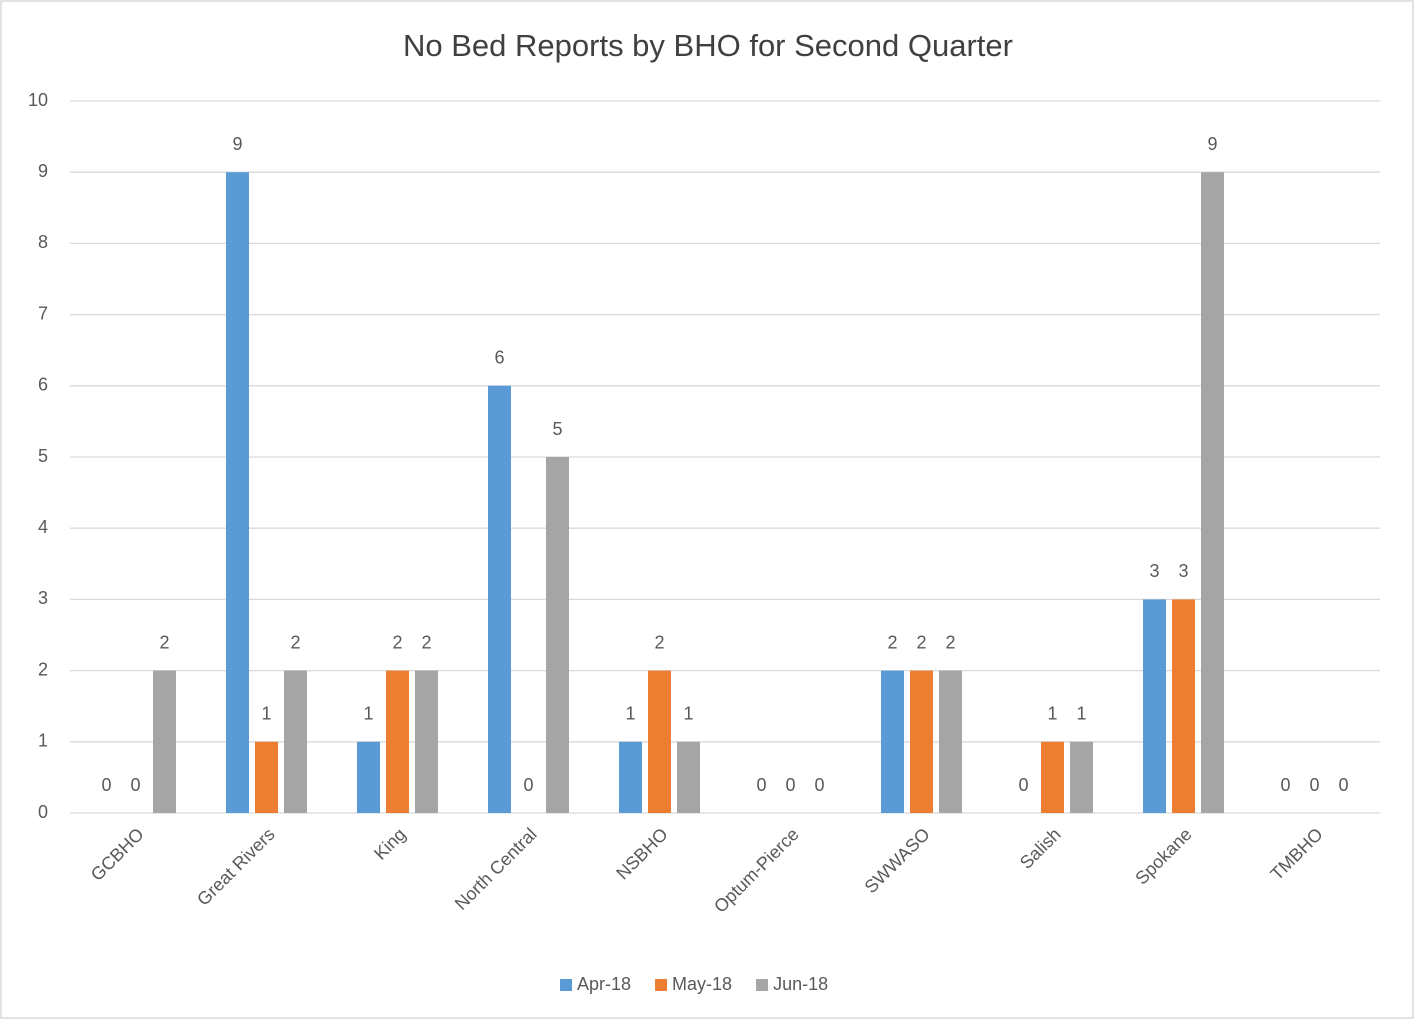 The width and height of the screenshot is (1415, 1020). What do you see at coordinates (708, 45) in the screenshot?
I see `chart-title: No Bed Reports by BHO for Second Quarter` at bounding box center [708, 45].